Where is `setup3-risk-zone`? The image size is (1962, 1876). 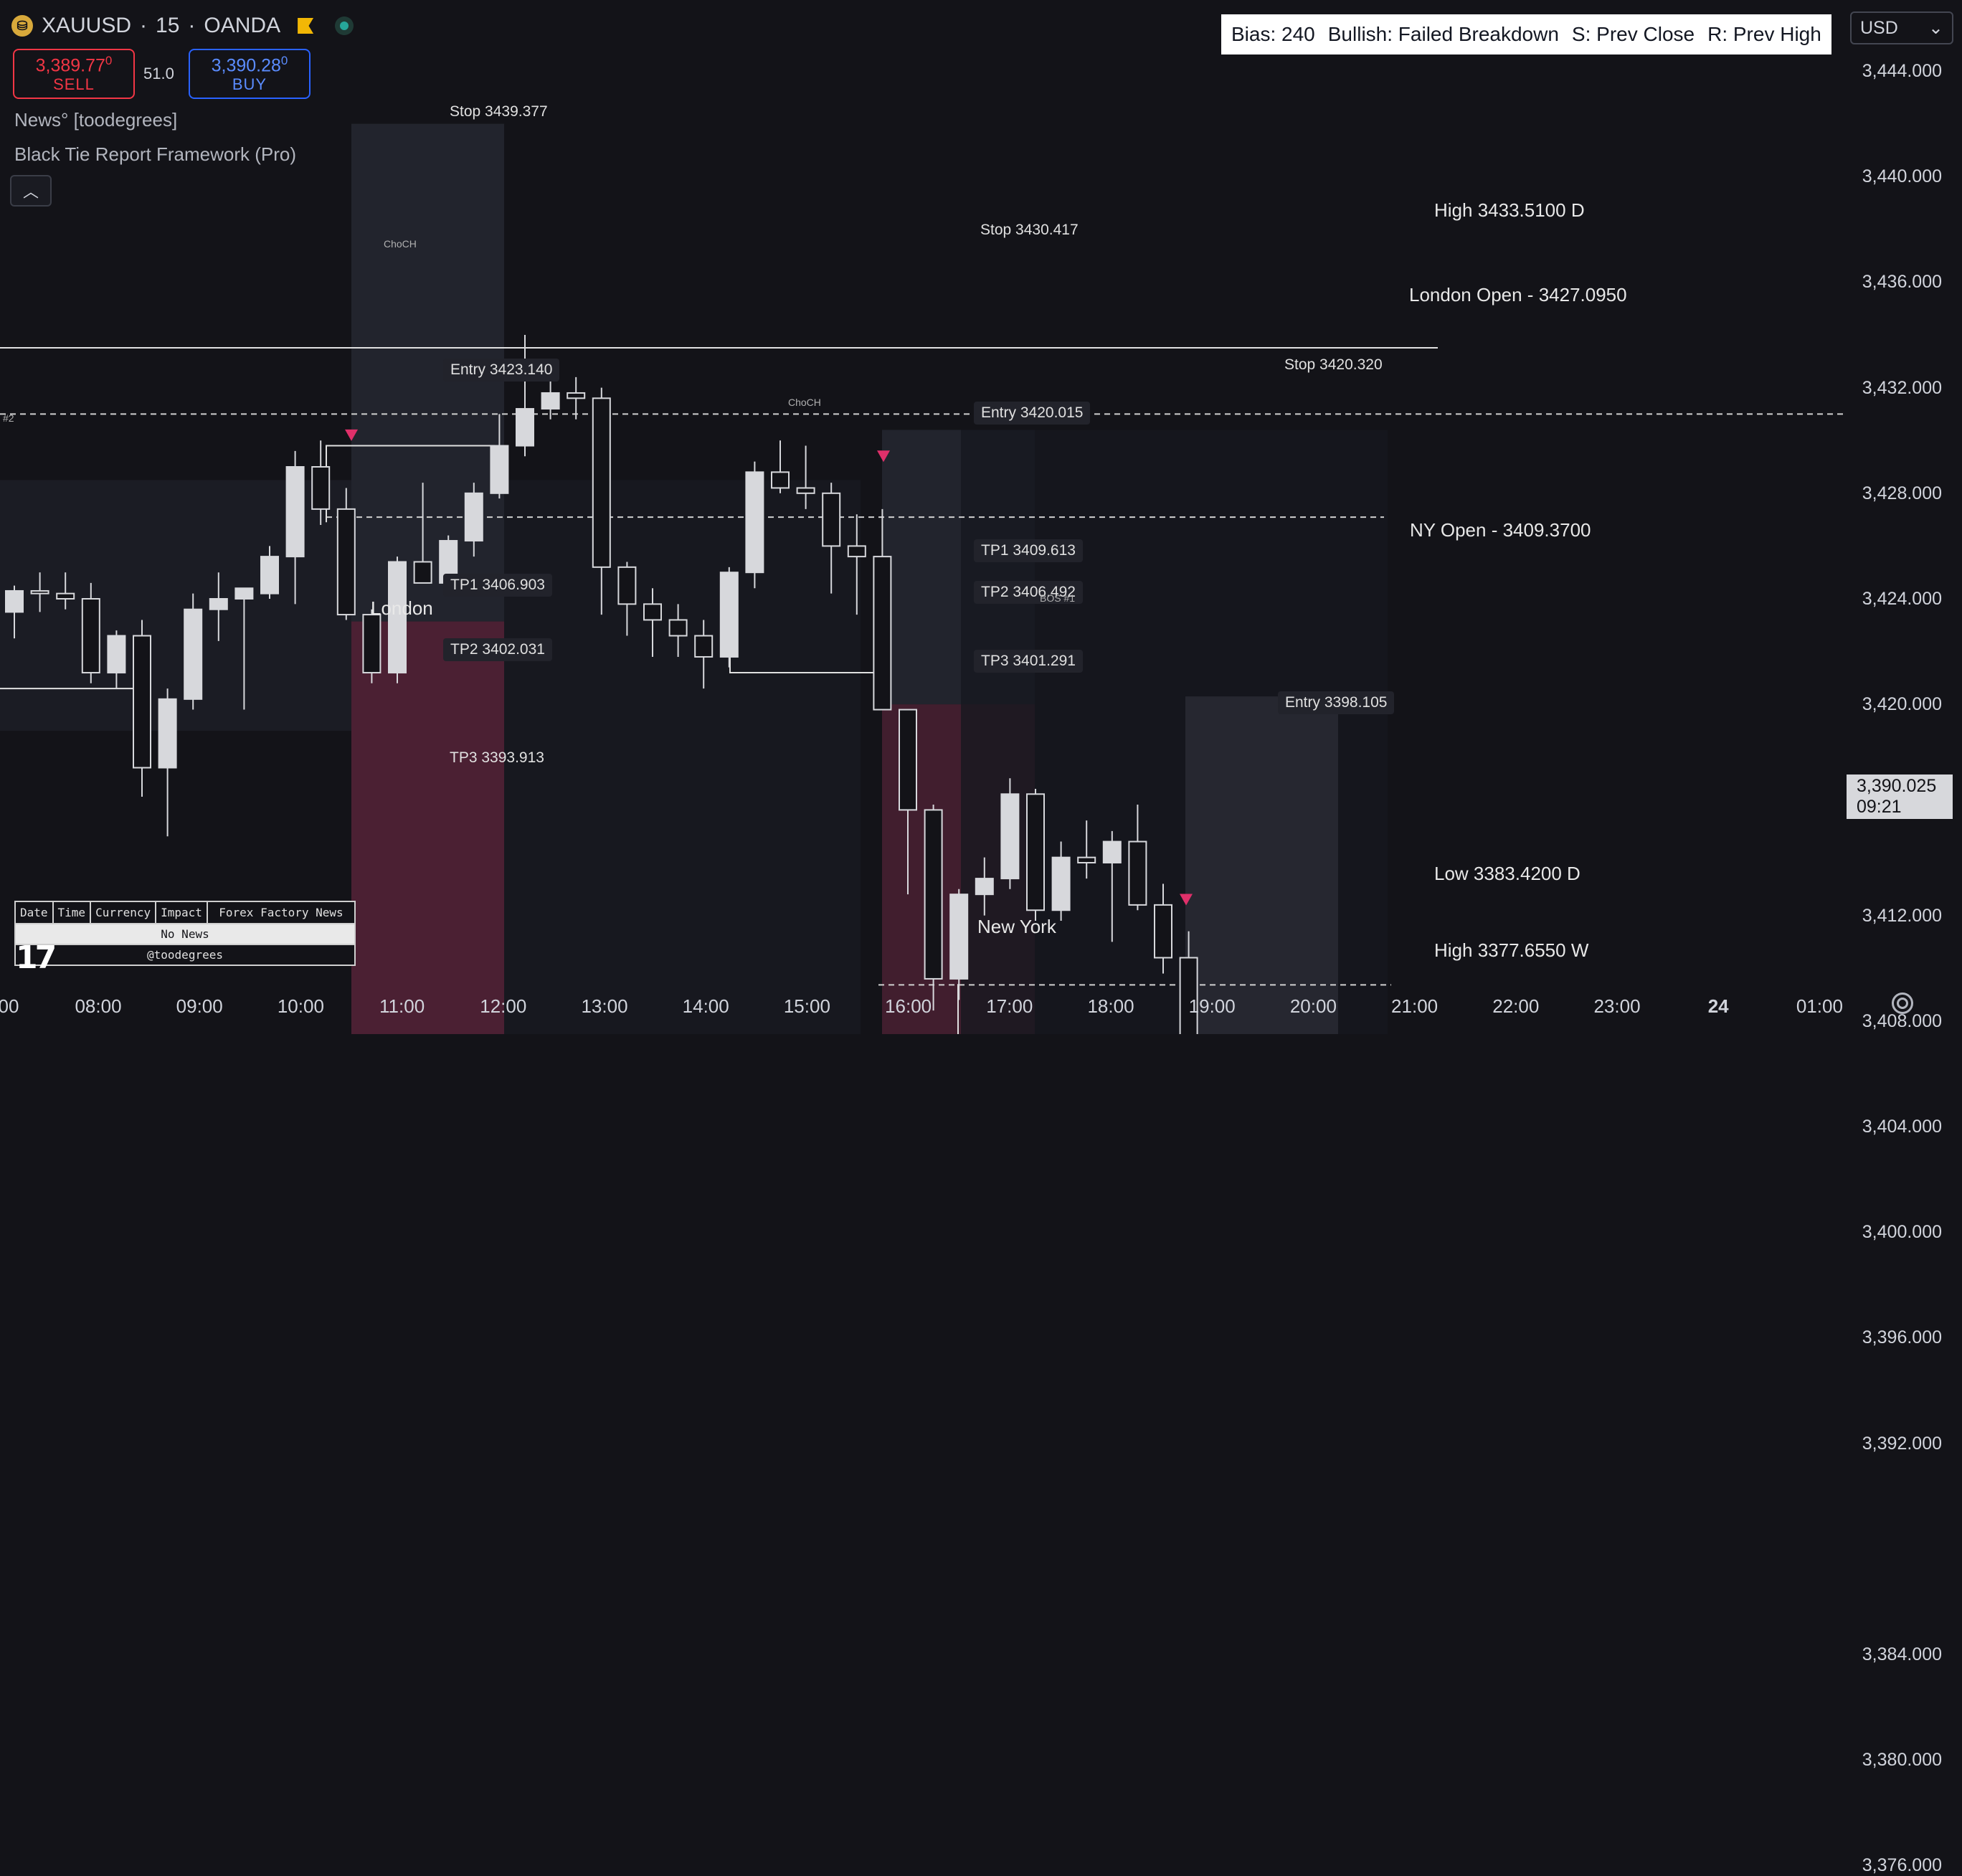 setup3-risk-zone is located at coordinates (1261, 865).